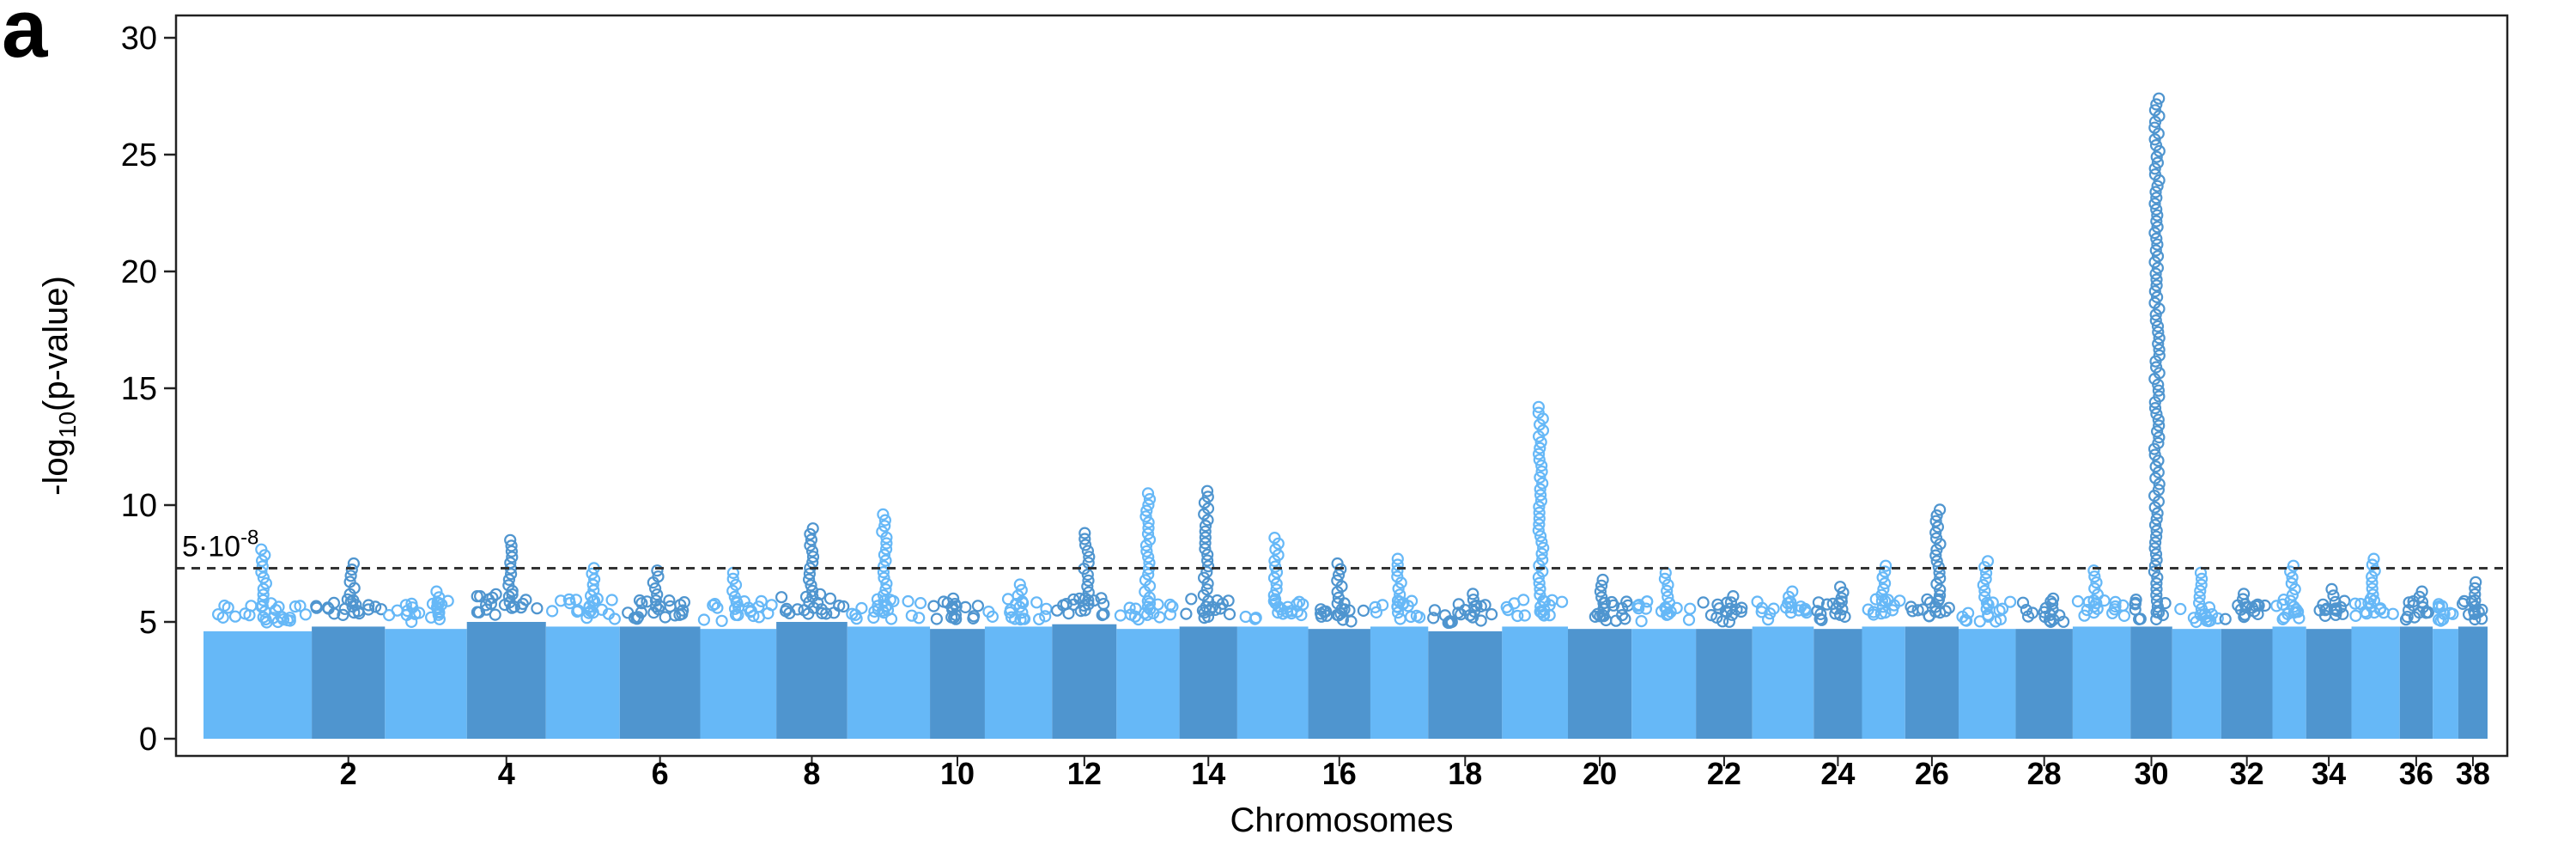 The image size is (2576, 859). Describe the element at coordinates (139, 506) in the screenshot. I see `y-tick-label: 10` at that location.